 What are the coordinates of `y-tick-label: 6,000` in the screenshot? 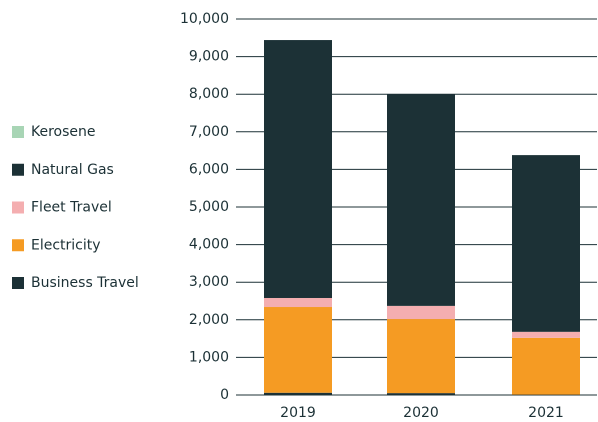 It's located at (209, 169).